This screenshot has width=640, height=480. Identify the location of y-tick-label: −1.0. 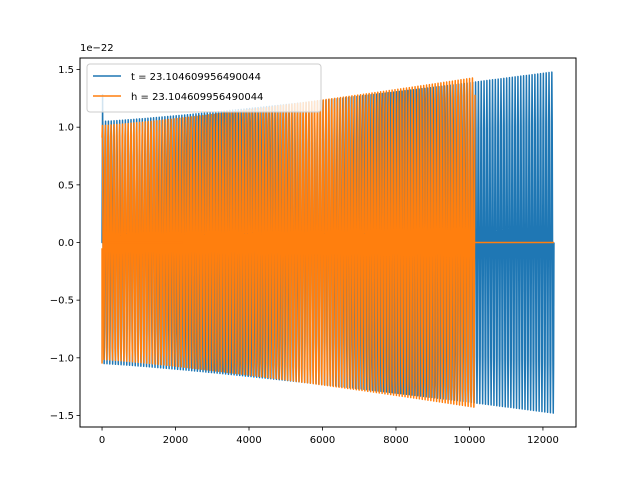
(62, 358).